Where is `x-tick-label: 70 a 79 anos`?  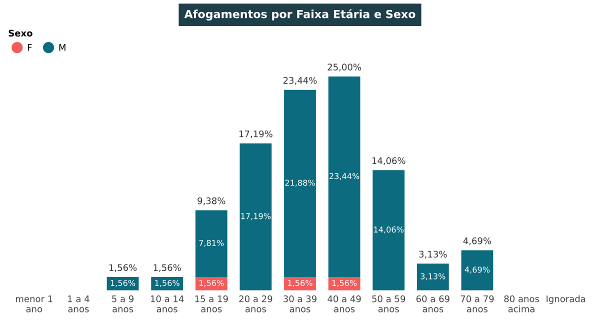
x-tick-label: 70 a 79 anos is located at coordinates (477, 303).